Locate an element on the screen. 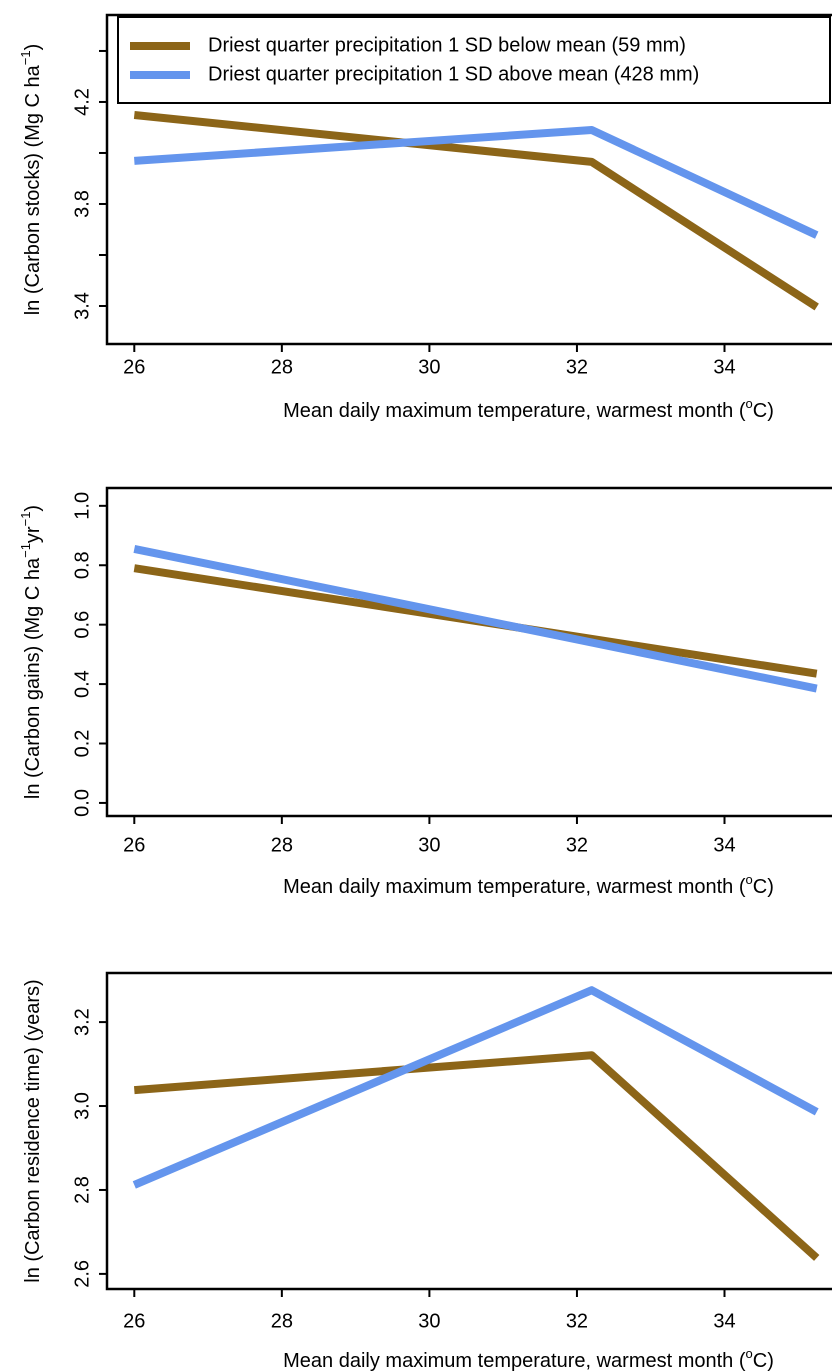 This screenshot has height=1372, width=832. y-tick-label: 0.6 is located at coordinates (82, 625).